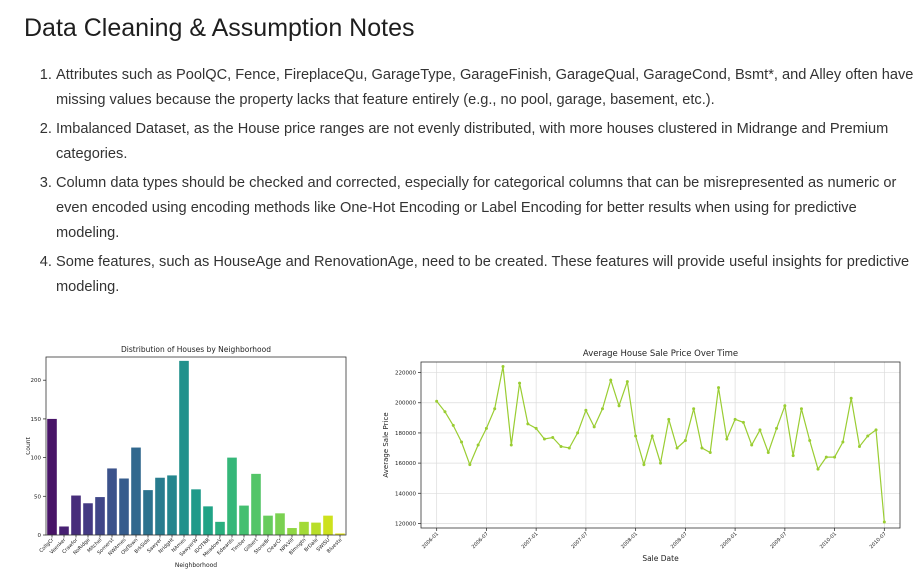 The width and height of the screenshot is (919, 578). Describe the element at coordinates (660, 558) in the screenshot. I see `x-axis-label: Sale Date` at that location.